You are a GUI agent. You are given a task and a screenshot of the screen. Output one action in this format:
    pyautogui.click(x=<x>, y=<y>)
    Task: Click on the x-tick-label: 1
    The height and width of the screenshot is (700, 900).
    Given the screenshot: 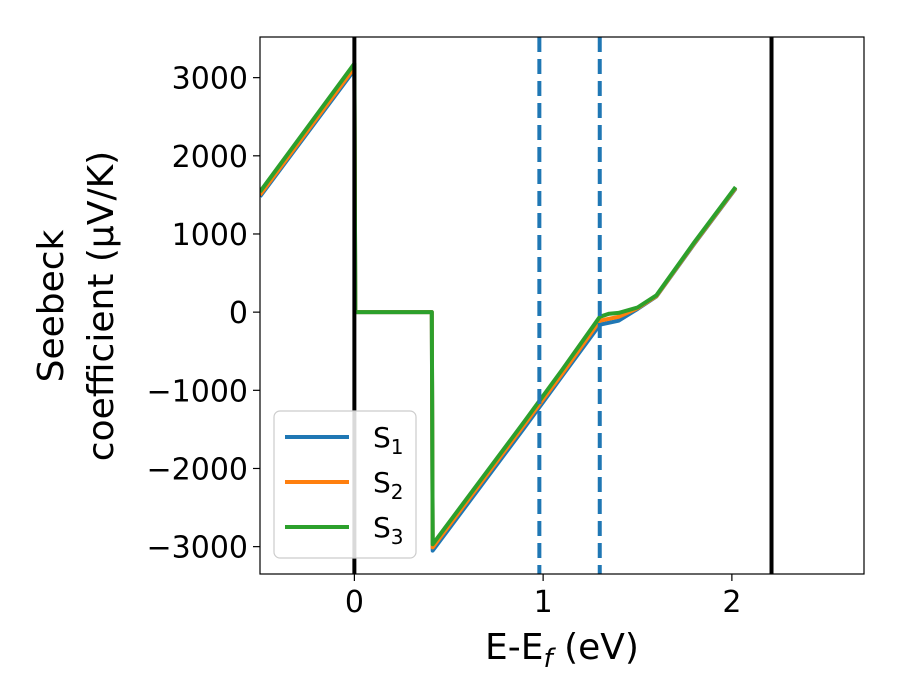 What is the action you would take?
    pyautogui.click(x=543, y=602)
    